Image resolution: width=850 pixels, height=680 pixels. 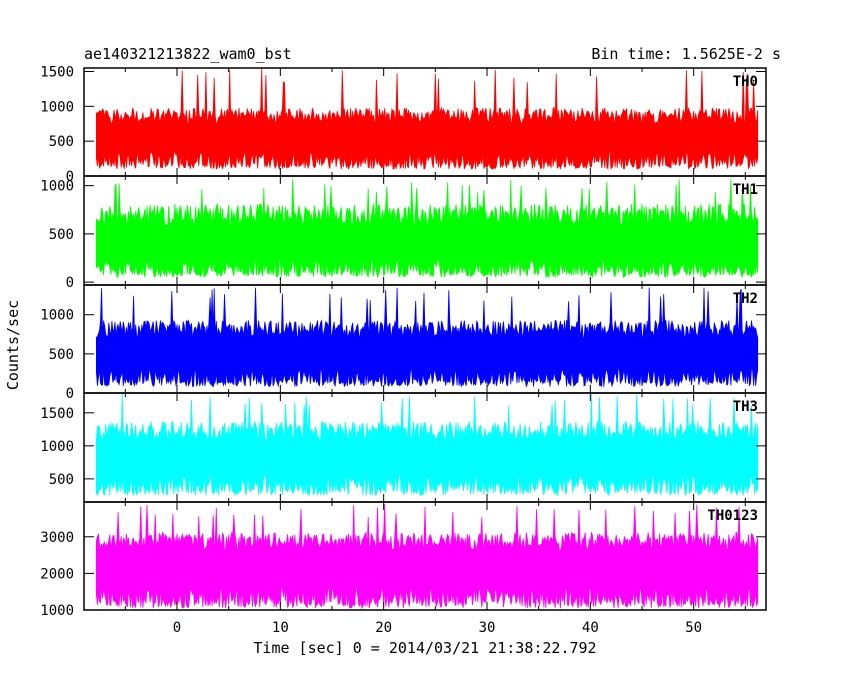 What do you see at coordinates (686, 54) in the screenshot?
I see `chart-title-right: Bin time: 1.5625E-2 s` at bounding box center [686, 54].